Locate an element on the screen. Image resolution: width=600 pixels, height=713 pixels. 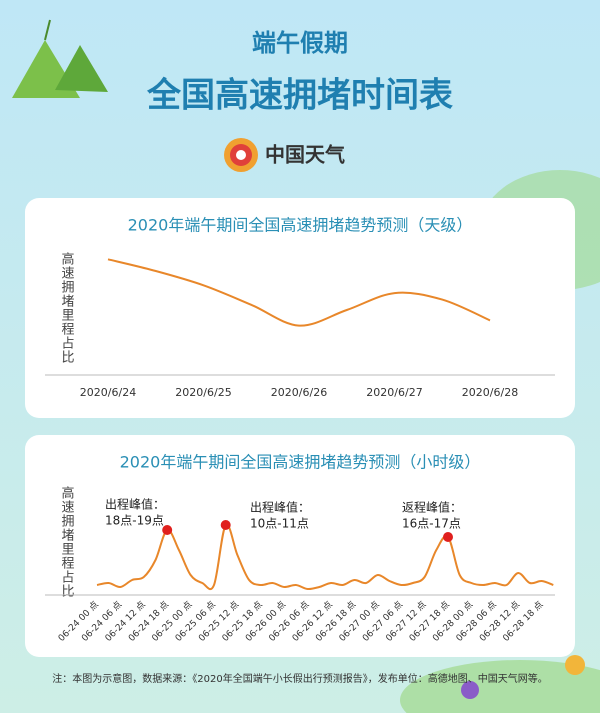
annotation: 16点-17点 is located at coordinates (431, 524).